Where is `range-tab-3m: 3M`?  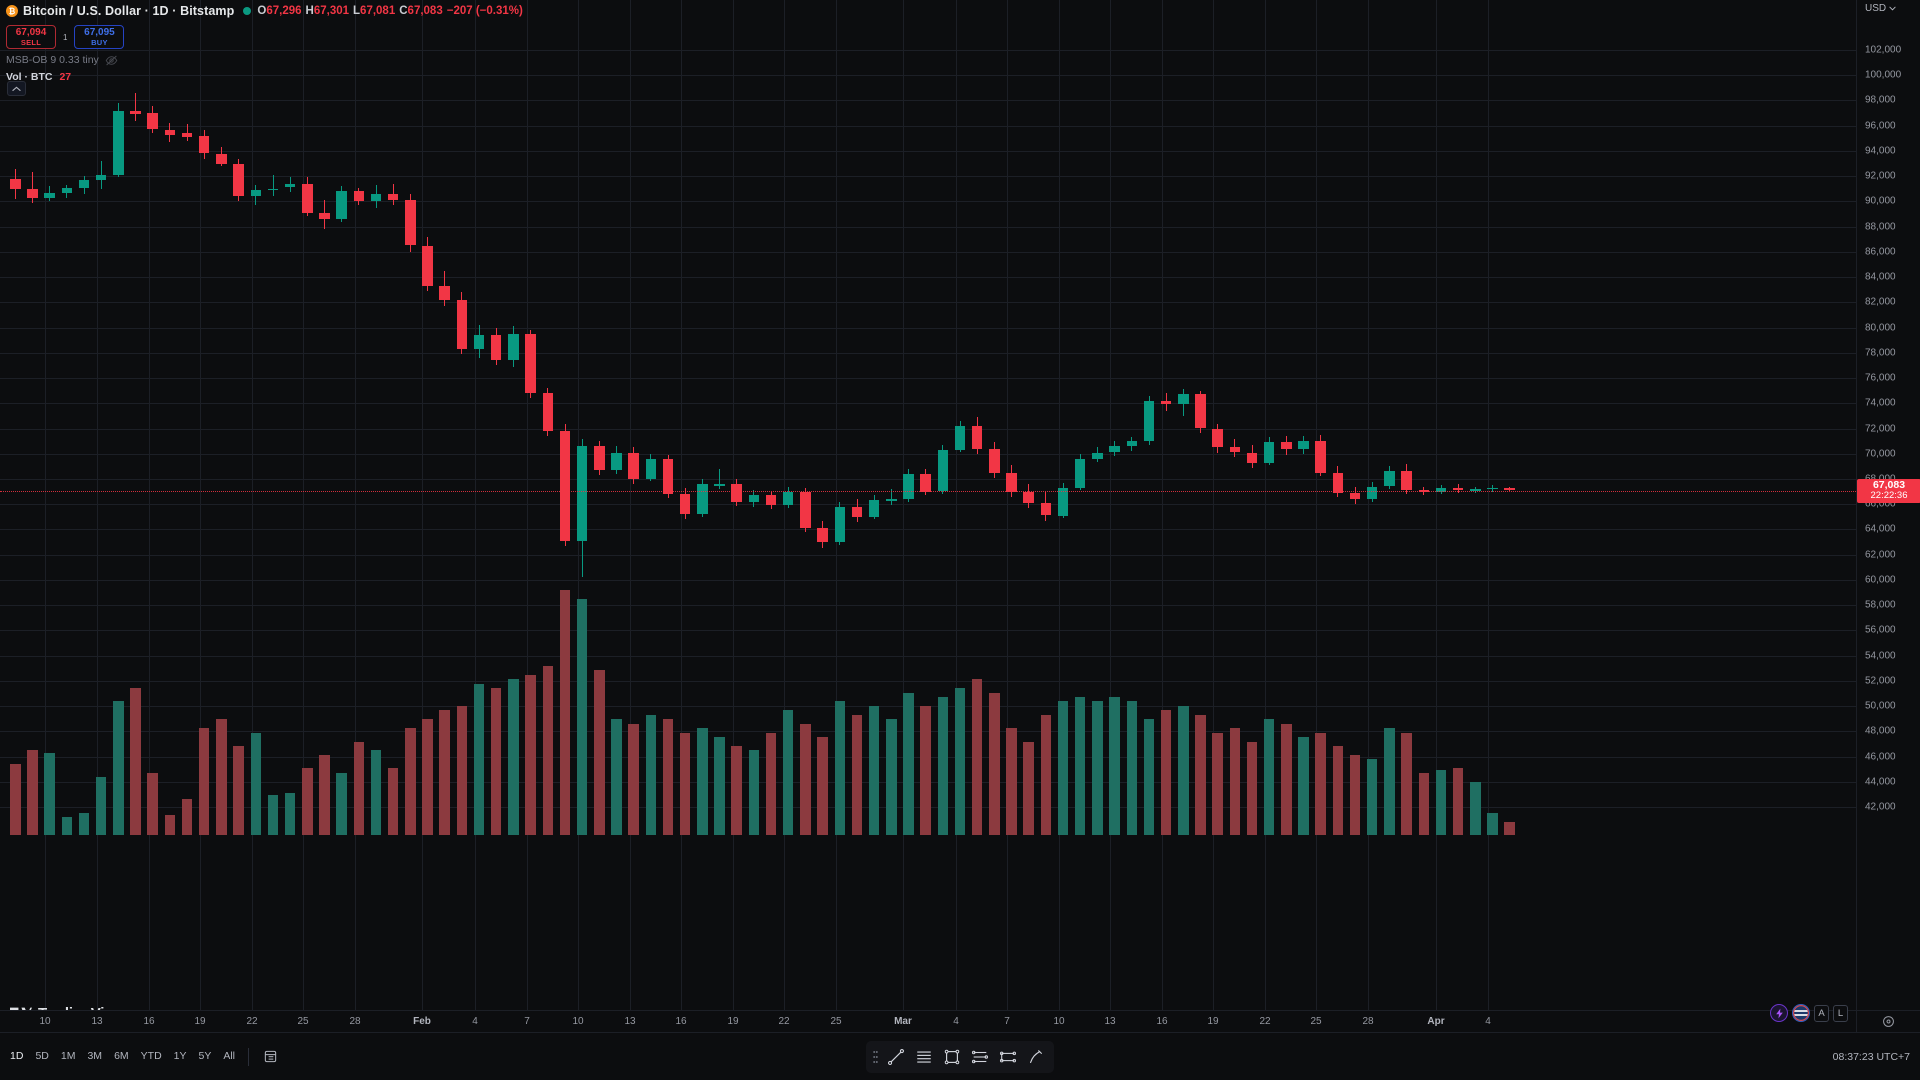 range-tab-3m: 3M is located at coordinates (95, 1056).